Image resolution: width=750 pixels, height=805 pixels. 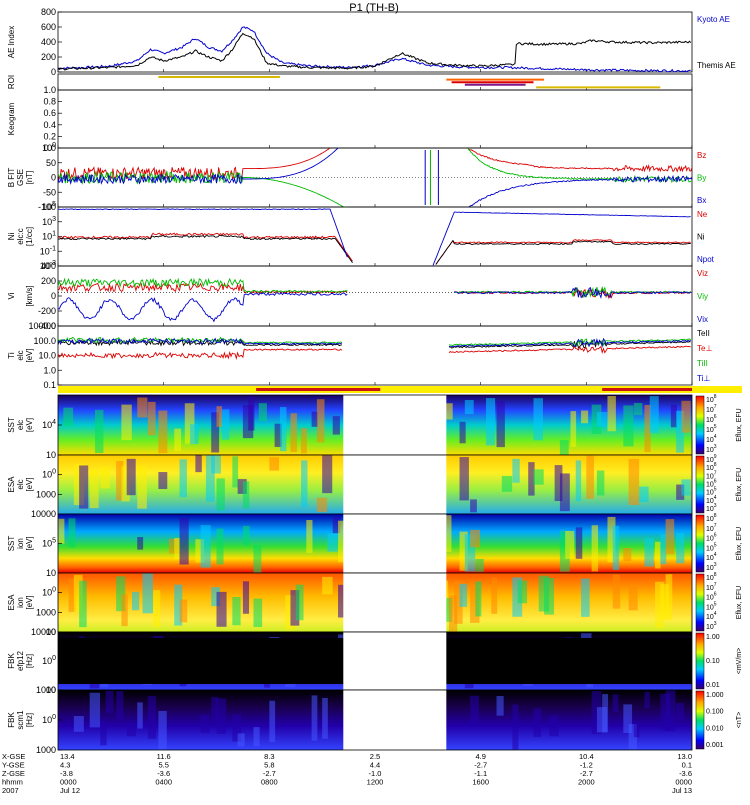 What do you see at coordinates (49, 192) in the screenshot?
I see `bfit-ytick-label: -50` at bounding box center [49, 192].